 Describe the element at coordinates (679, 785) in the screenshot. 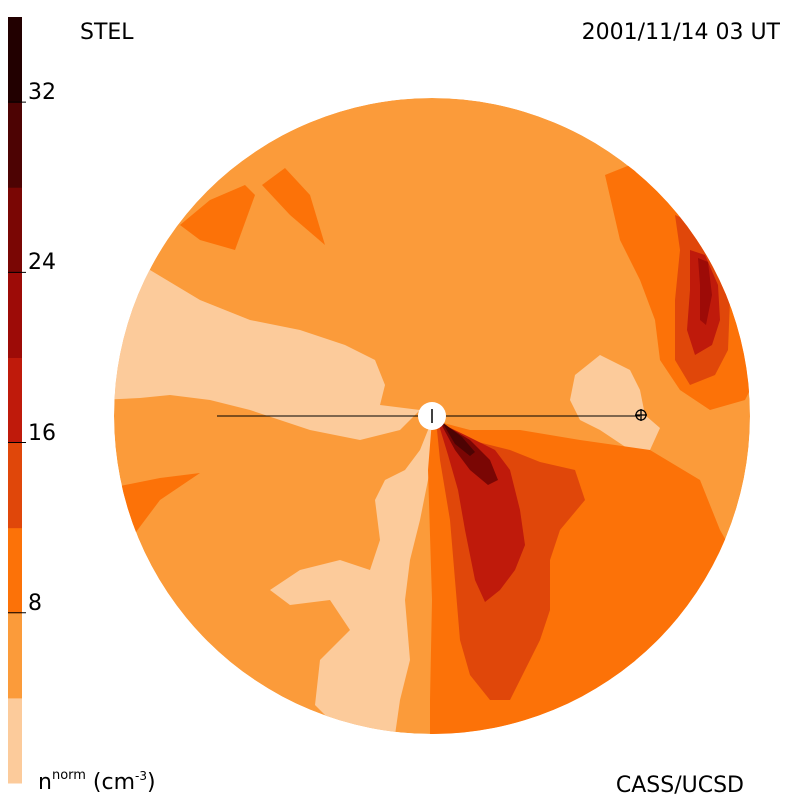

I see `credit-label: CASS/UCSD` at that location.